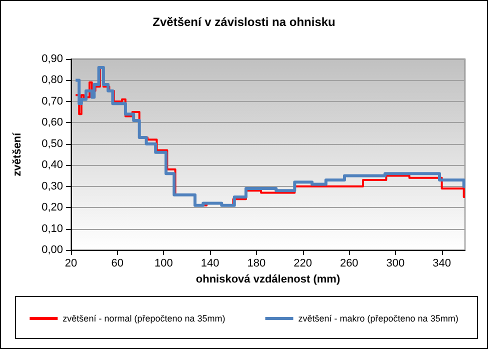 The image size is (488, 349). I want to click on x-tick-label: 300, so click(395, 264).